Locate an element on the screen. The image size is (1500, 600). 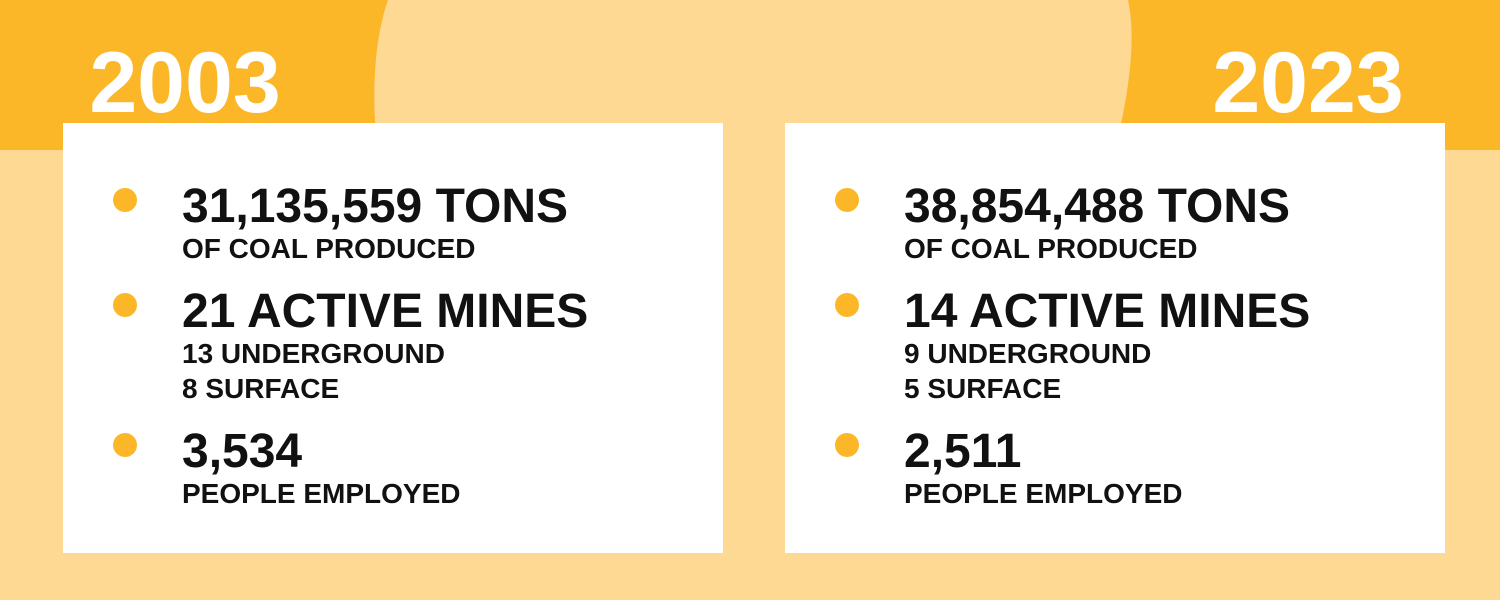
headline: 14 ACTIVE MINES is located at coordinates (1107, 311).